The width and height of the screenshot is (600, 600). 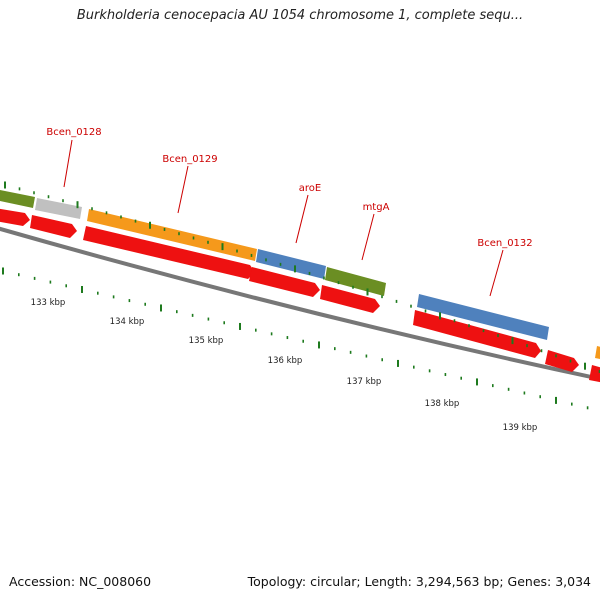 What do you see at coordinates (73, 132) in the screenshot?
I see `gene-label: Bcen_0128` at bounding box center [73, 132].